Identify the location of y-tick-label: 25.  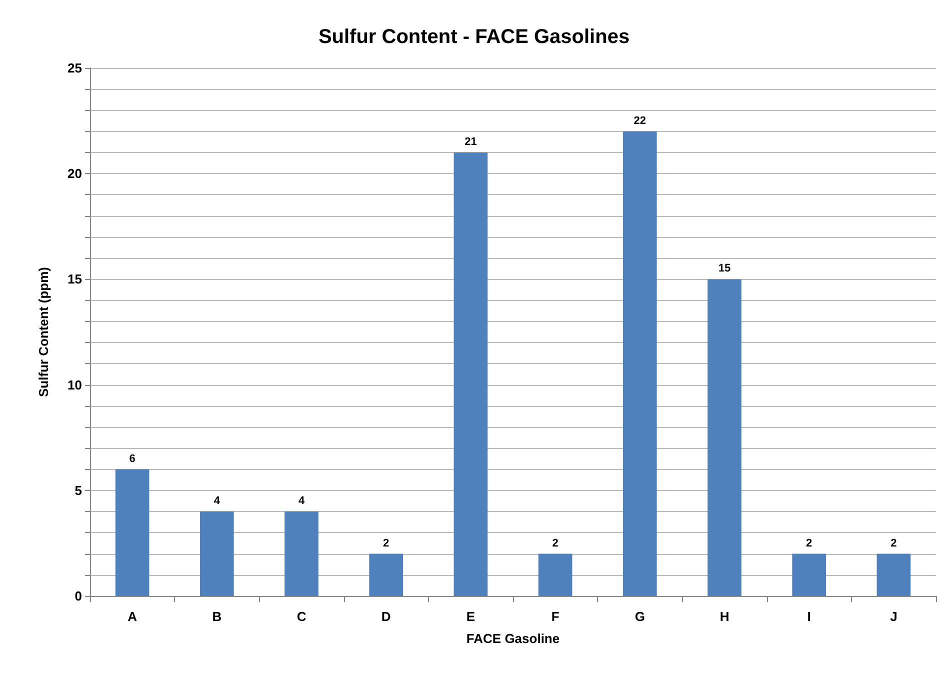
(75, 68).